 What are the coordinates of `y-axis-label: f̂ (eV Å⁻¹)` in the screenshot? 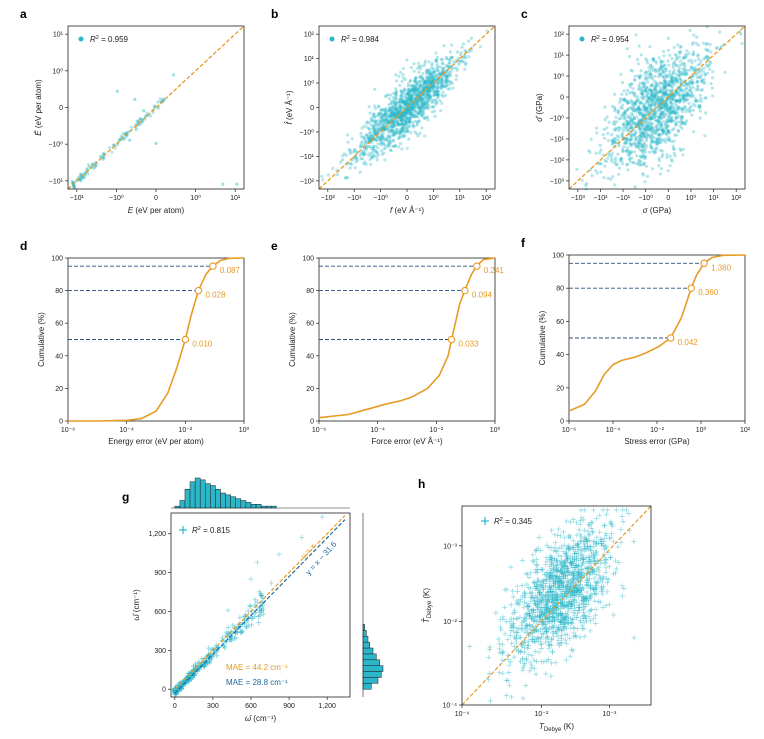 It's located at (289, 107).